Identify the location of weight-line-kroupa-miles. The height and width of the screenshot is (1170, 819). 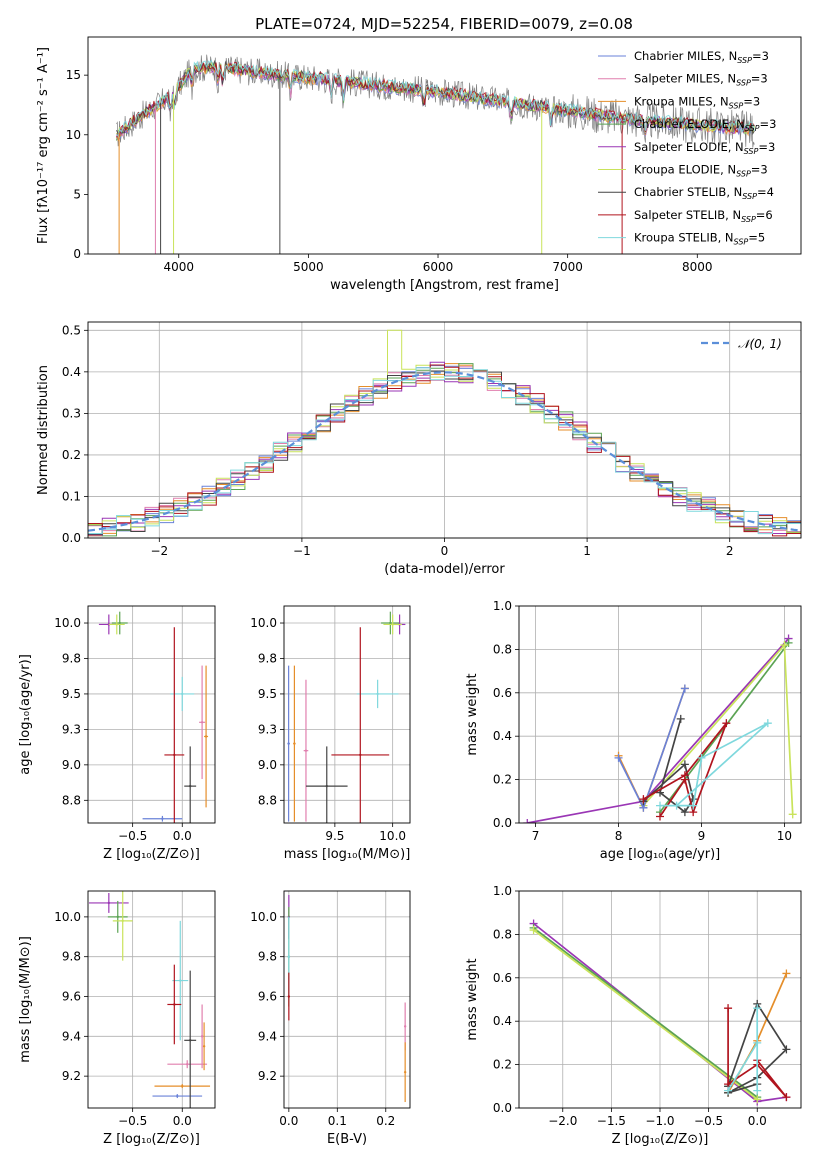
(651, 749).